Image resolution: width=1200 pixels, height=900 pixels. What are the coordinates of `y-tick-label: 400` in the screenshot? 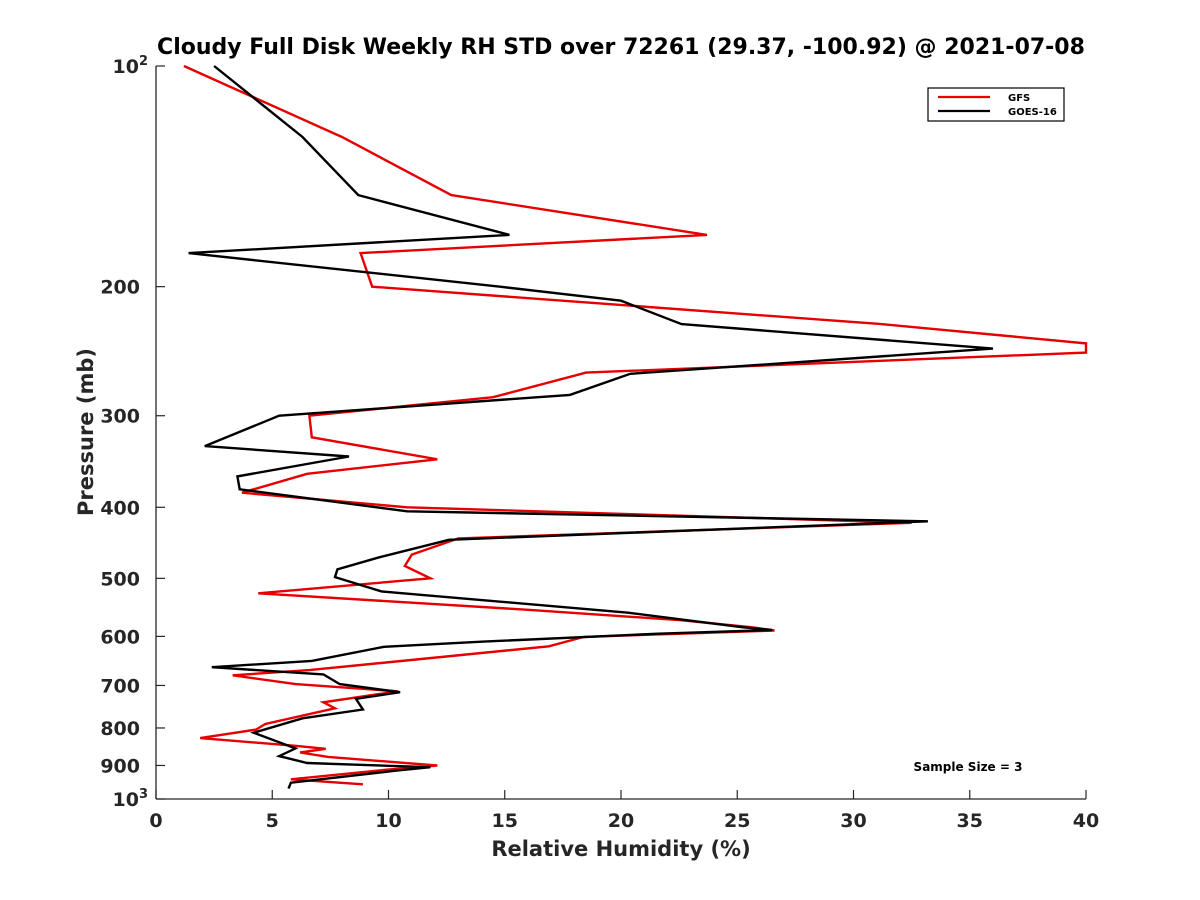 It's located at (120, 508).